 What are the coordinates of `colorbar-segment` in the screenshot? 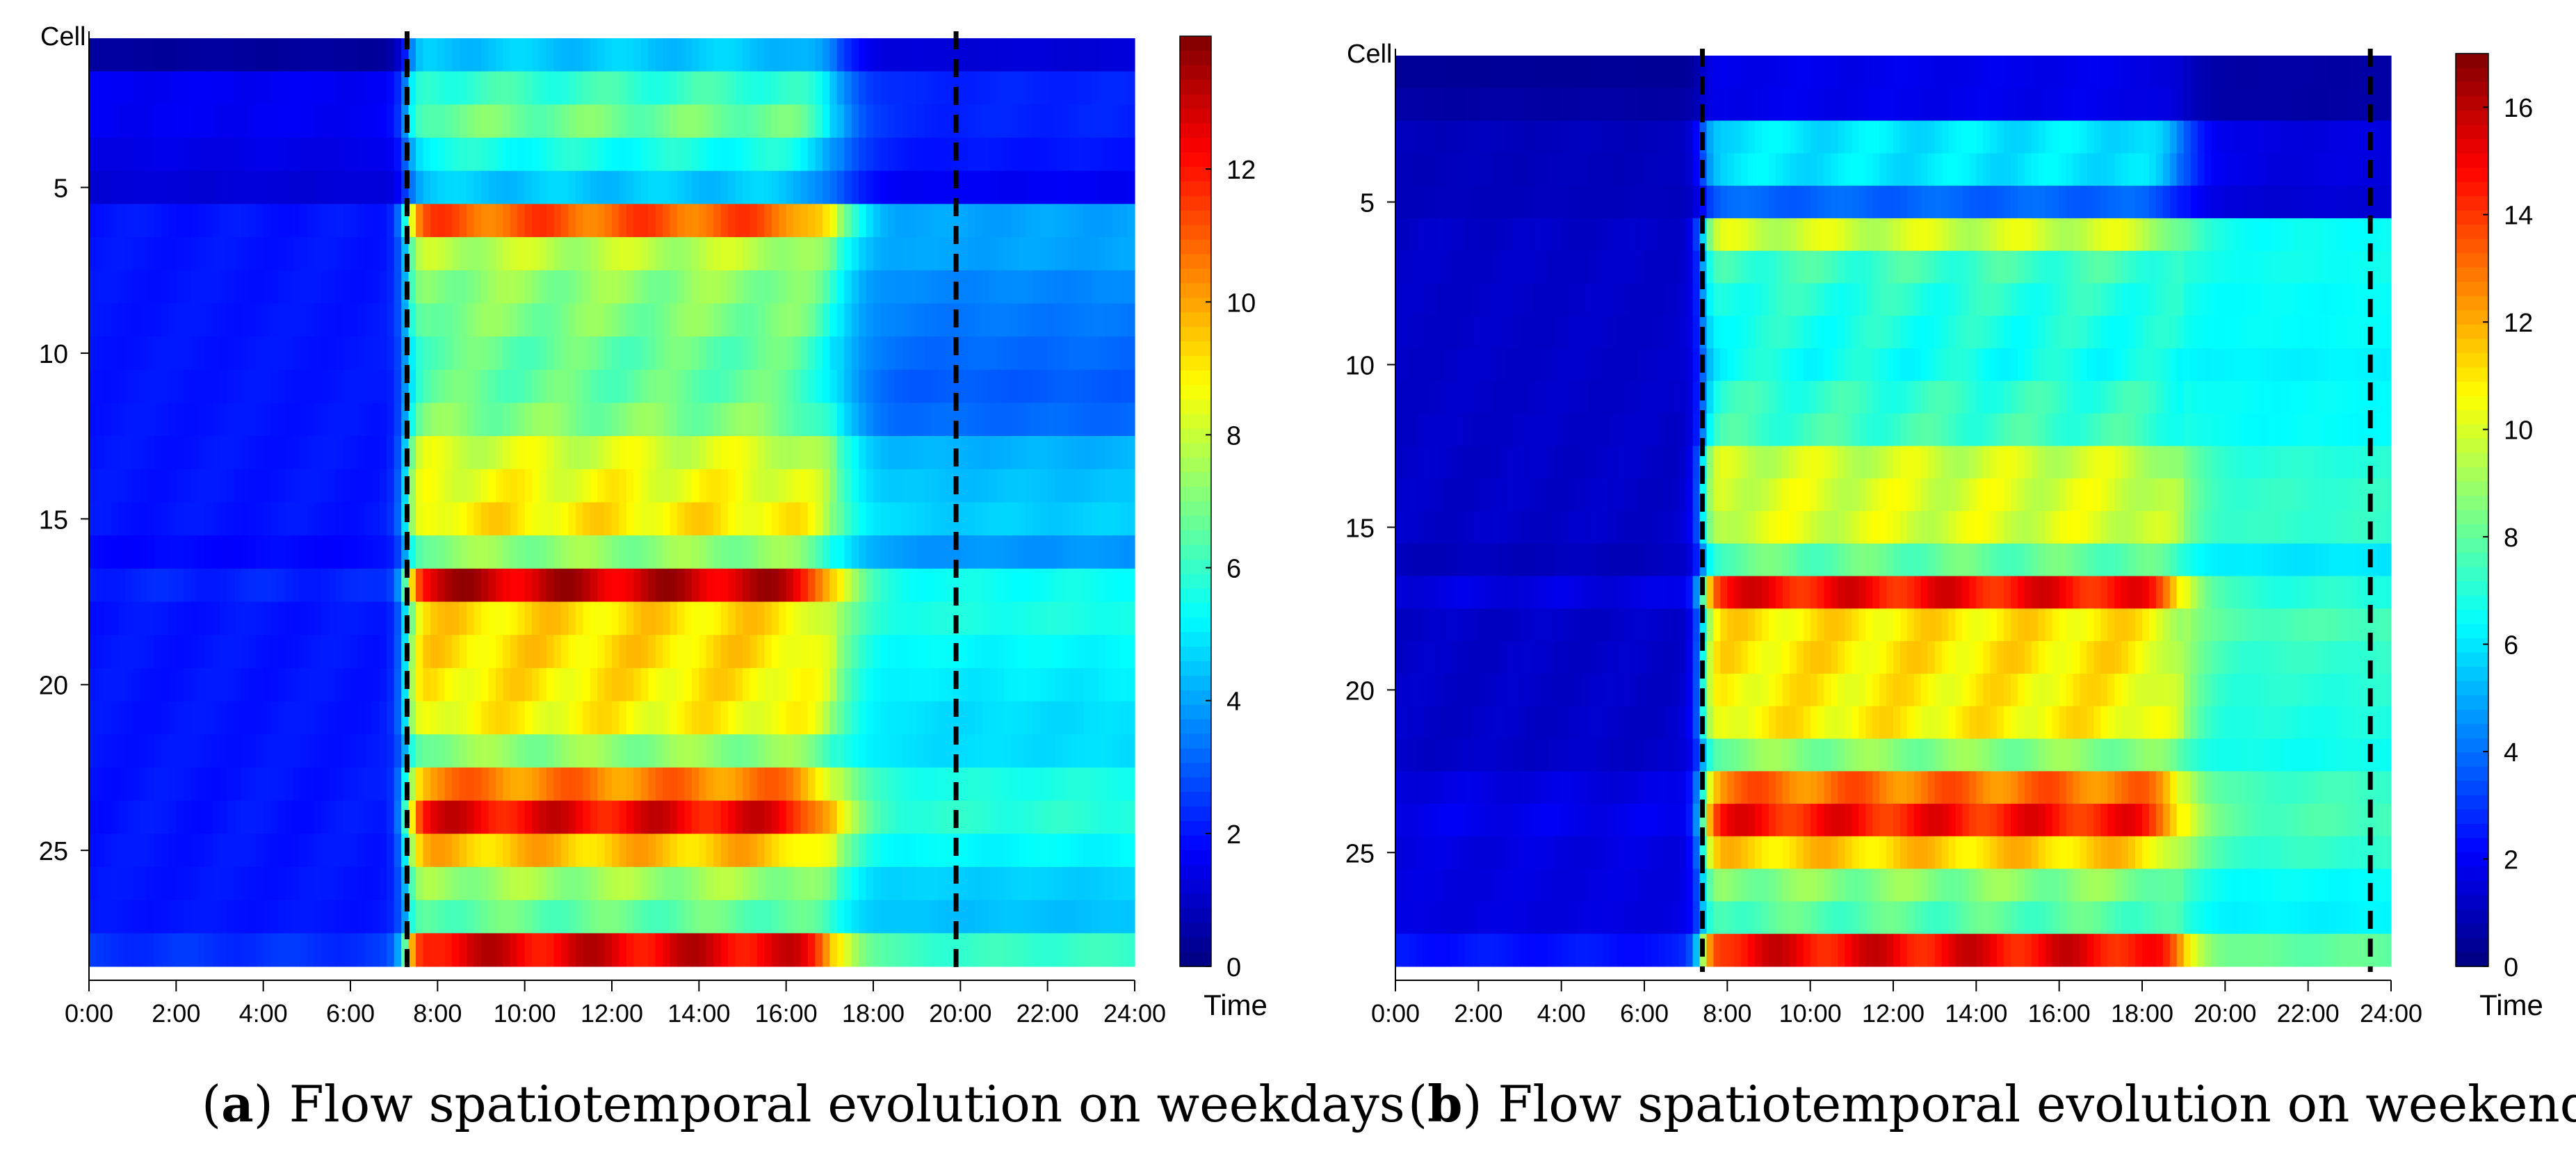 It's located at (1195, 479).